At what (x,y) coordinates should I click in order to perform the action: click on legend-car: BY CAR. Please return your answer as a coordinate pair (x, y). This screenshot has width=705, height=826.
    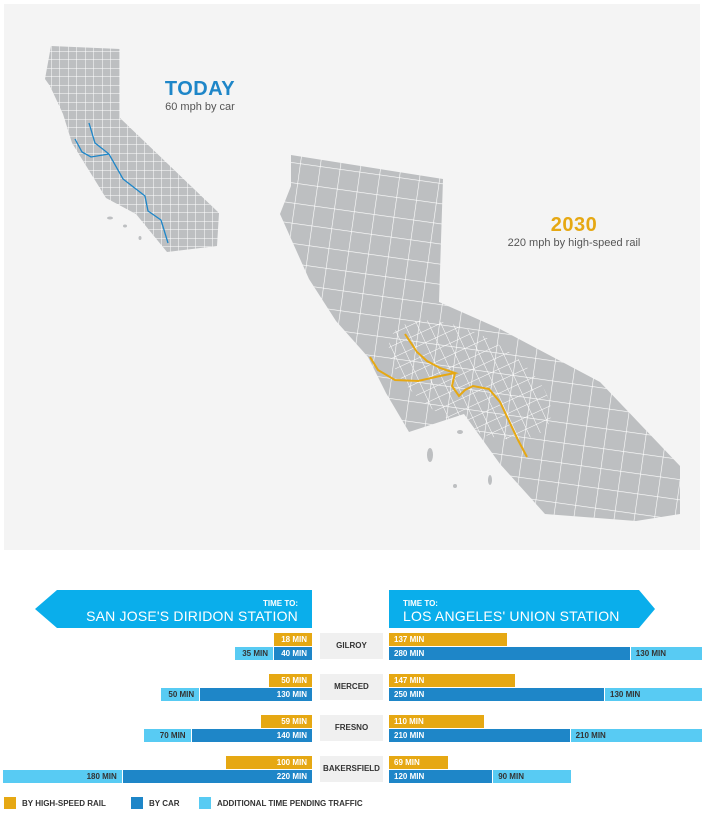
    Looking at the image, I should click on (155, 803).